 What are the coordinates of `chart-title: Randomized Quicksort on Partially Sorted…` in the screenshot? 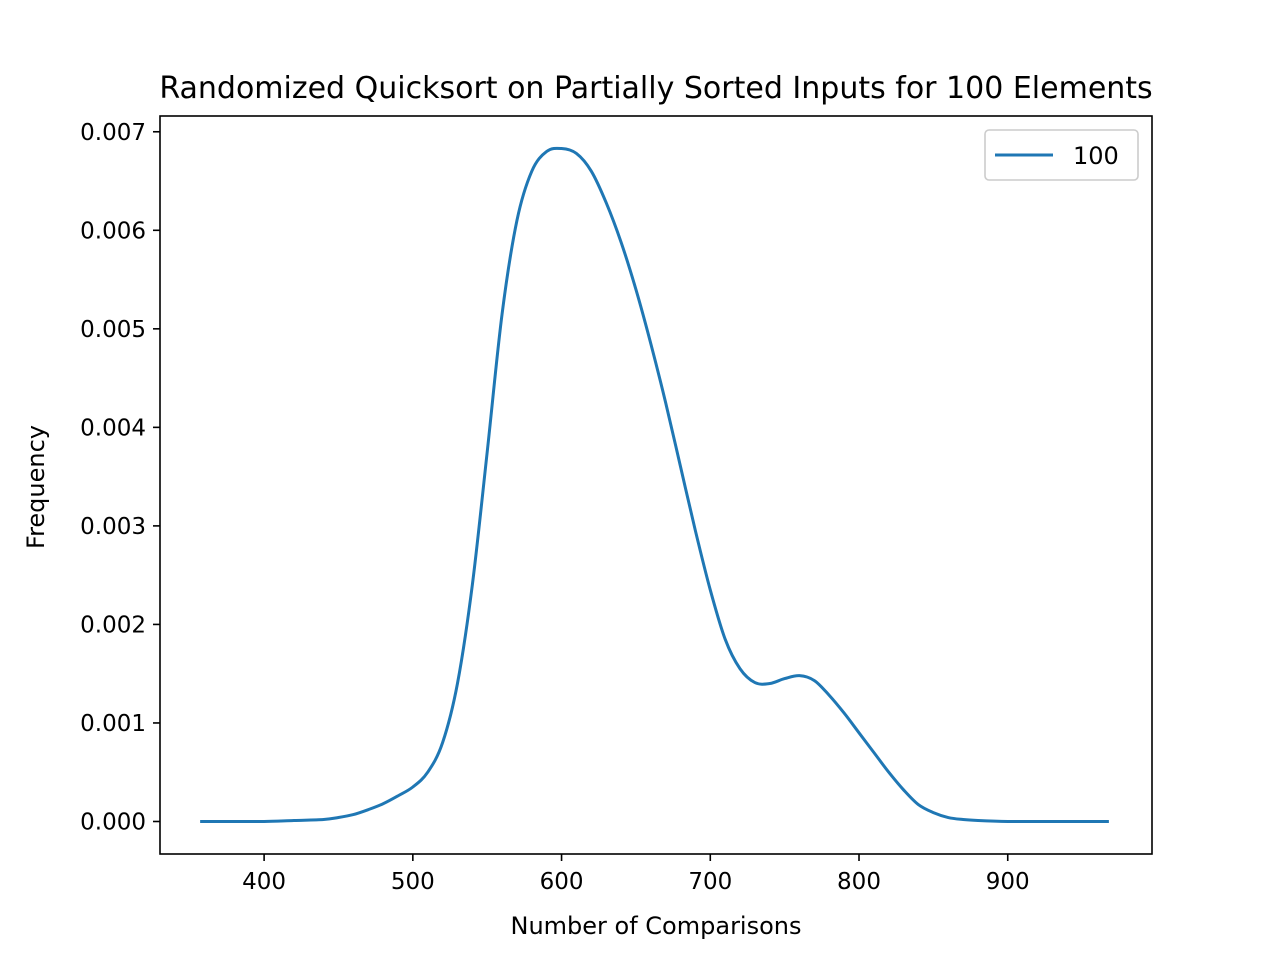 It's located at (655, 88).